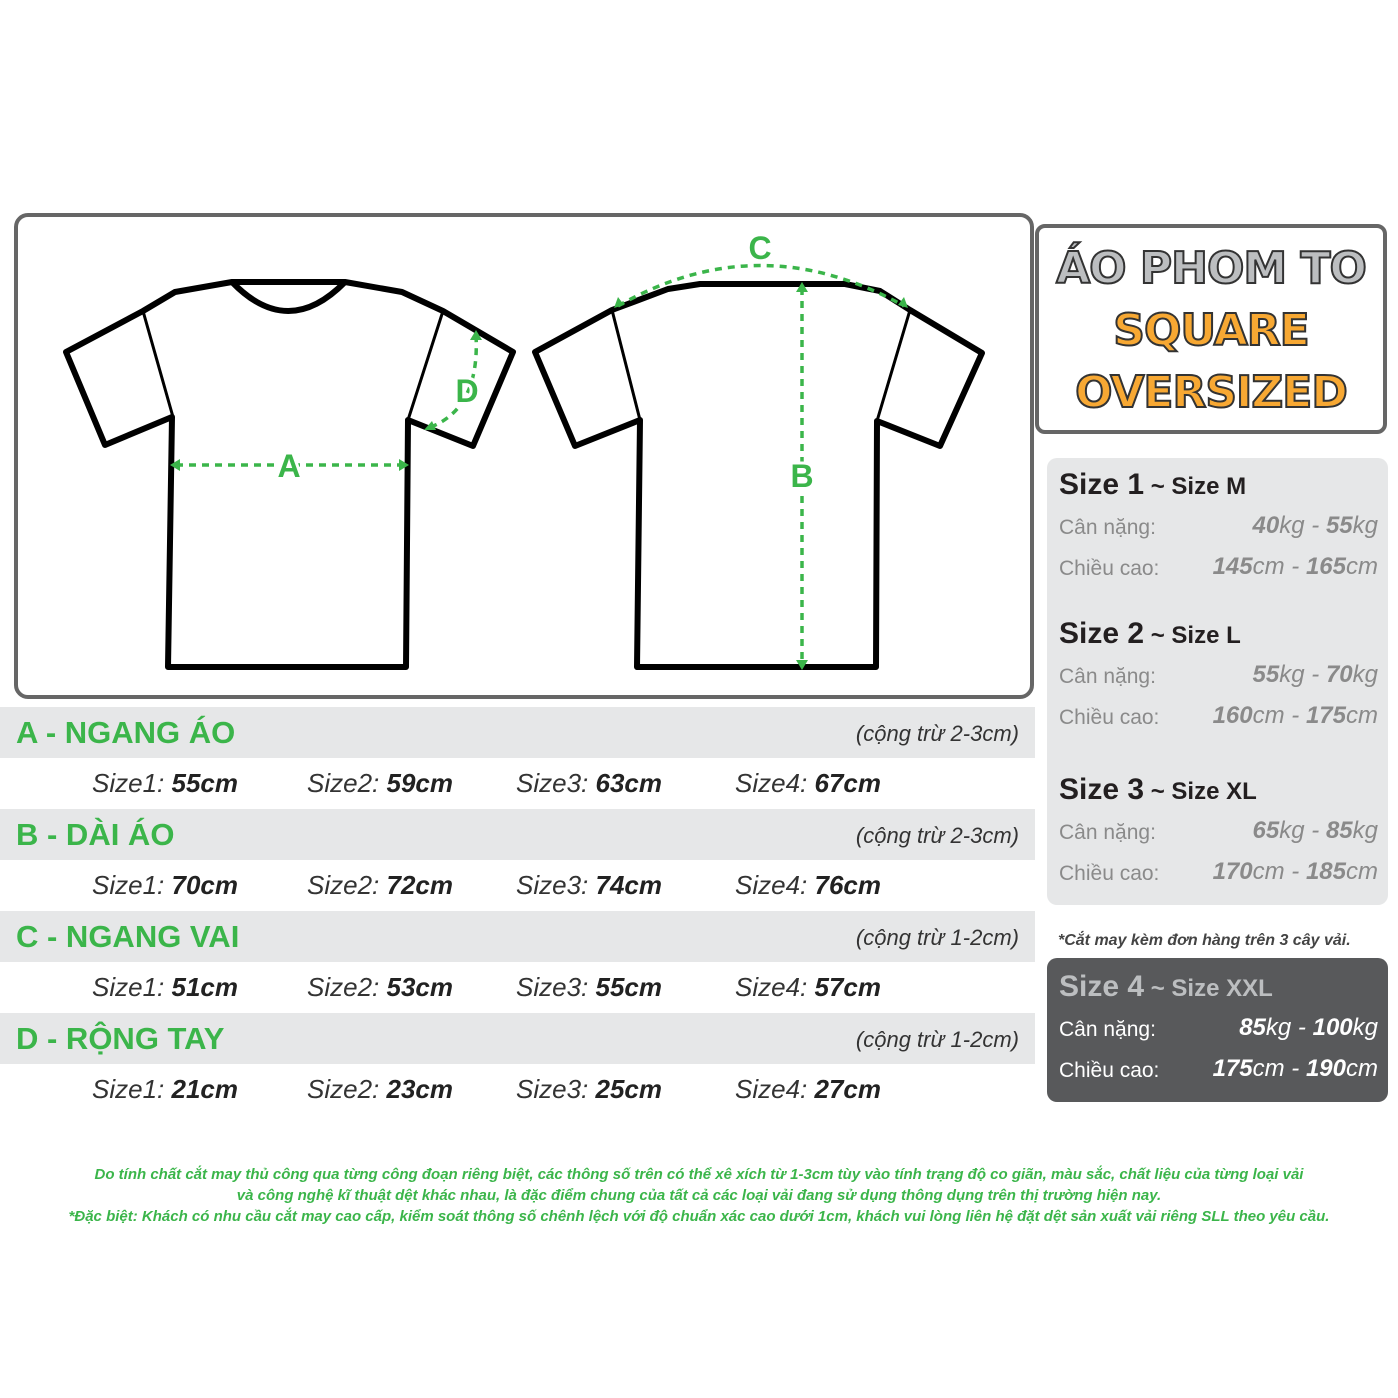  Describe the element at coordinates (165, 783) in the screenshot. I see `size-value: Size1: 55cm` at that location.